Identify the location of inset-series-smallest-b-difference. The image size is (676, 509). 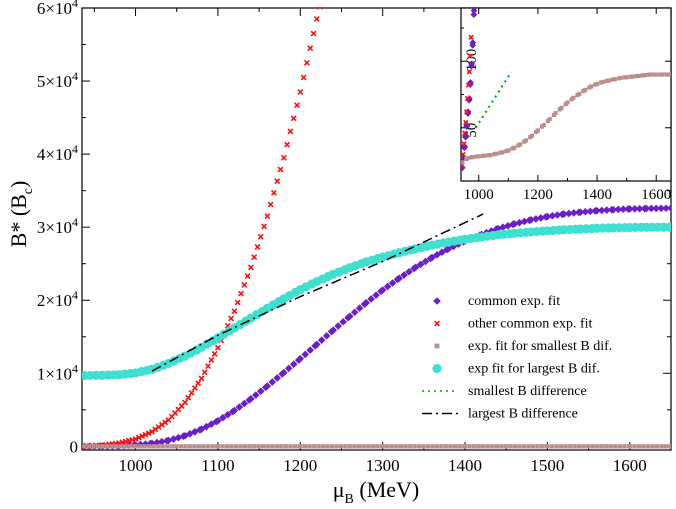
(493, 100).